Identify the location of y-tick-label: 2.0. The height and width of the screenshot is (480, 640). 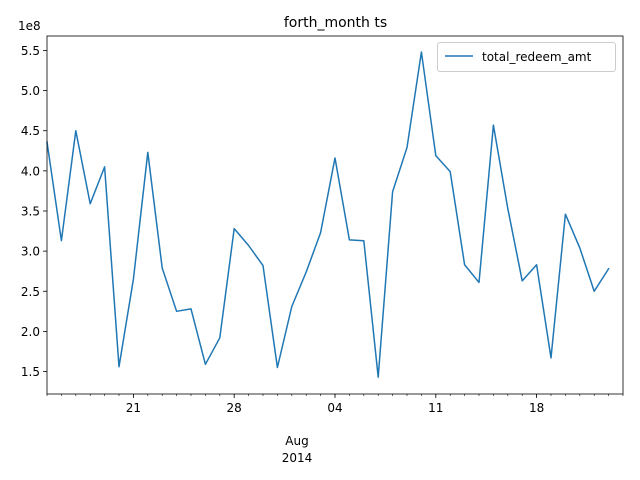
(30, 332).